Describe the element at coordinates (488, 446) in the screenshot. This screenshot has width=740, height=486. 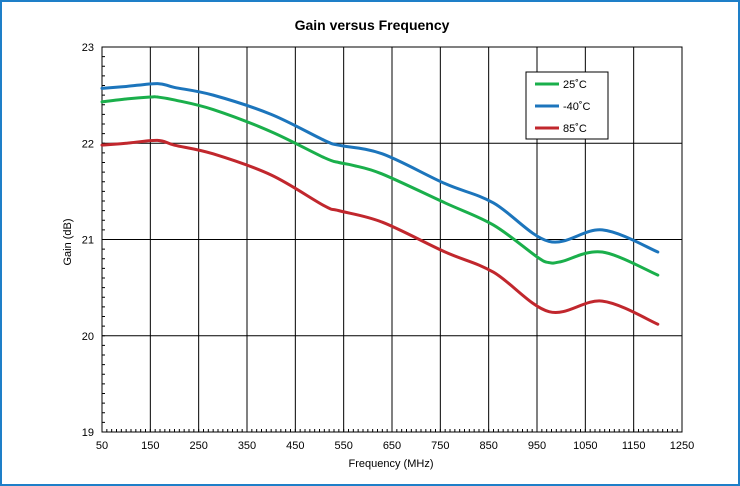
I see `x-tick-label: 850` at that location.